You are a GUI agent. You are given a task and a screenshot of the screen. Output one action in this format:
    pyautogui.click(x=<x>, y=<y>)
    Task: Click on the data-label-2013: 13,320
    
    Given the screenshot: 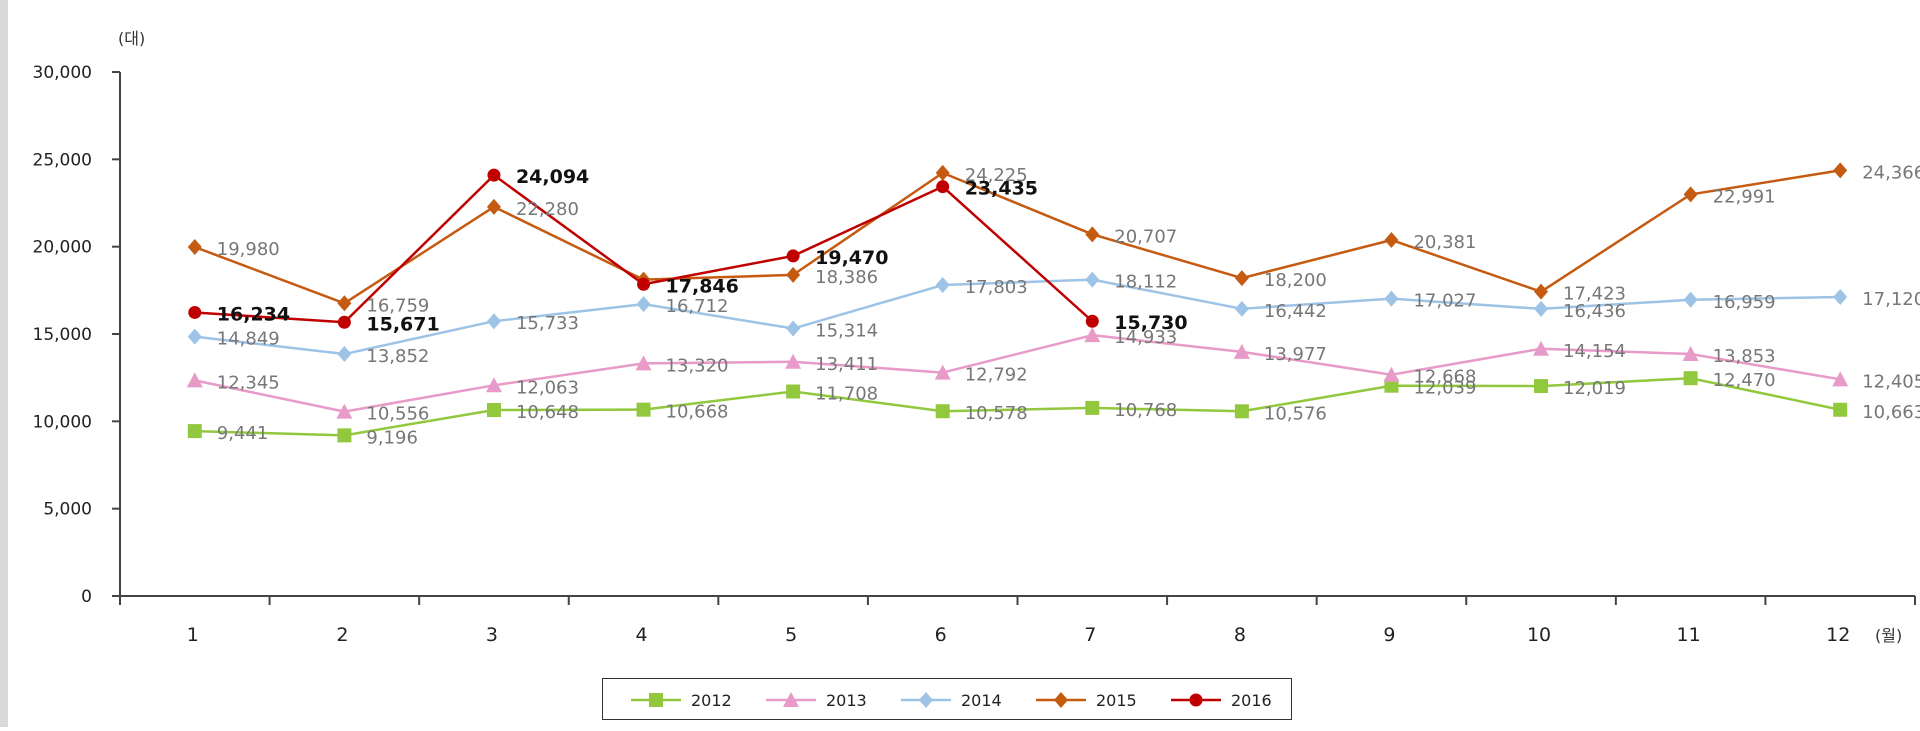 What is the action you would take?
    pyautogui.click(x=697, y=365)
    